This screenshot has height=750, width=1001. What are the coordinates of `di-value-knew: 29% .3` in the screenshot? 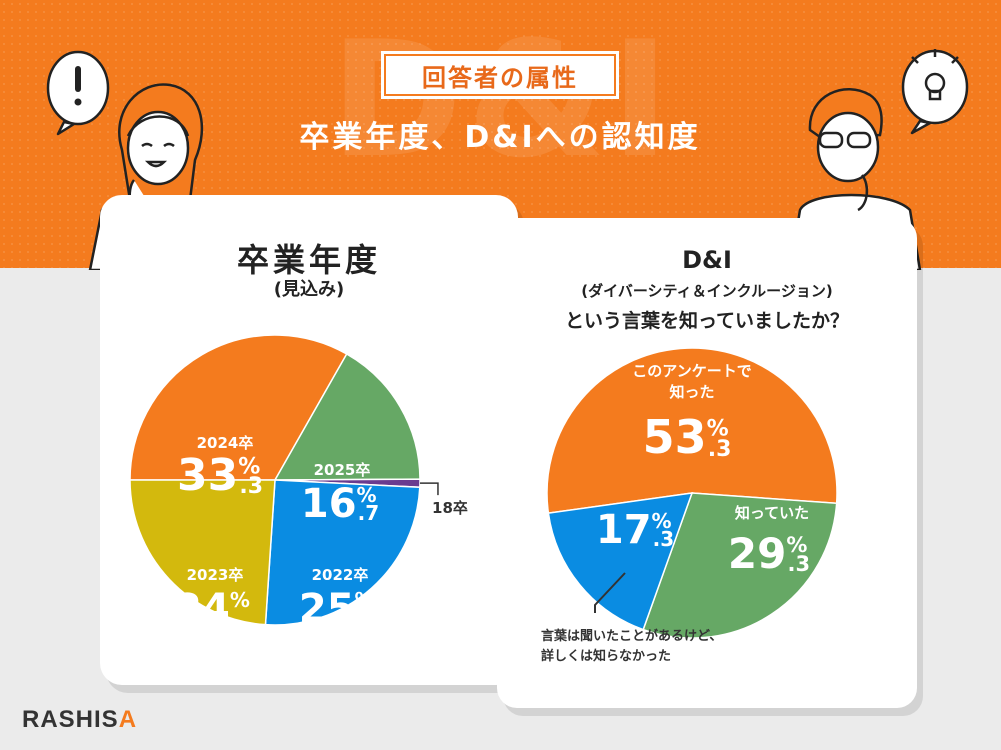 It's located at (769, 553).